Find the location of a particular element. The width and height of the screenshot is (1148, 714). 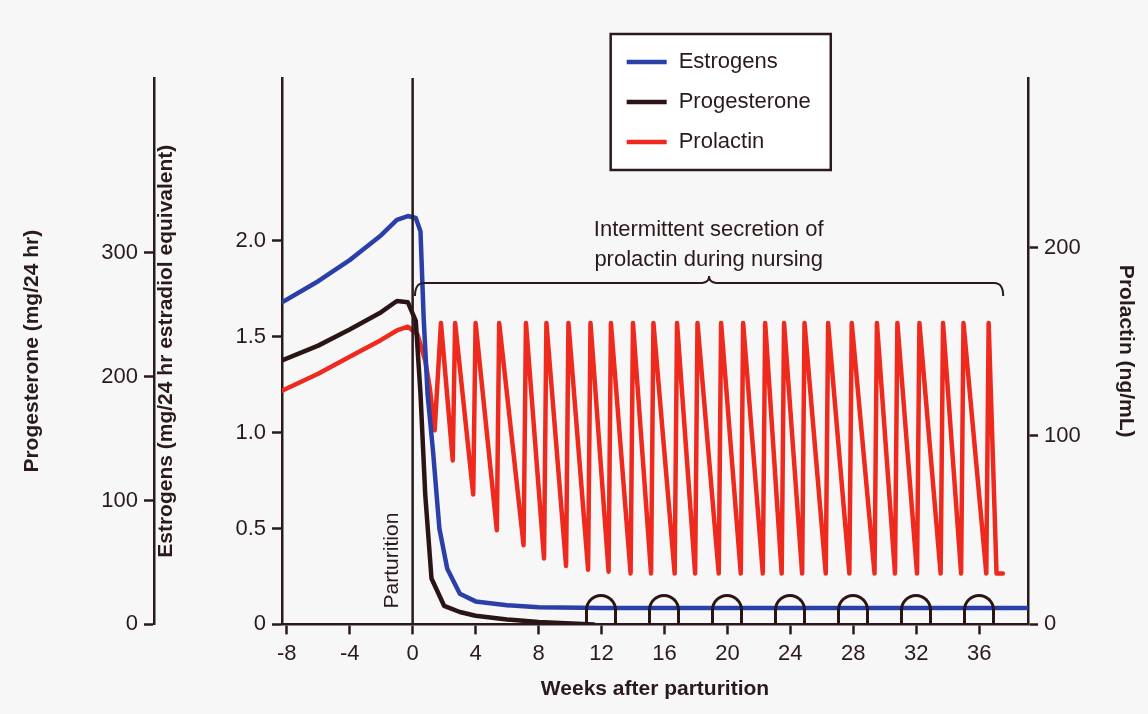

legend-label: Progesterone is located at coordinates (744, 101).